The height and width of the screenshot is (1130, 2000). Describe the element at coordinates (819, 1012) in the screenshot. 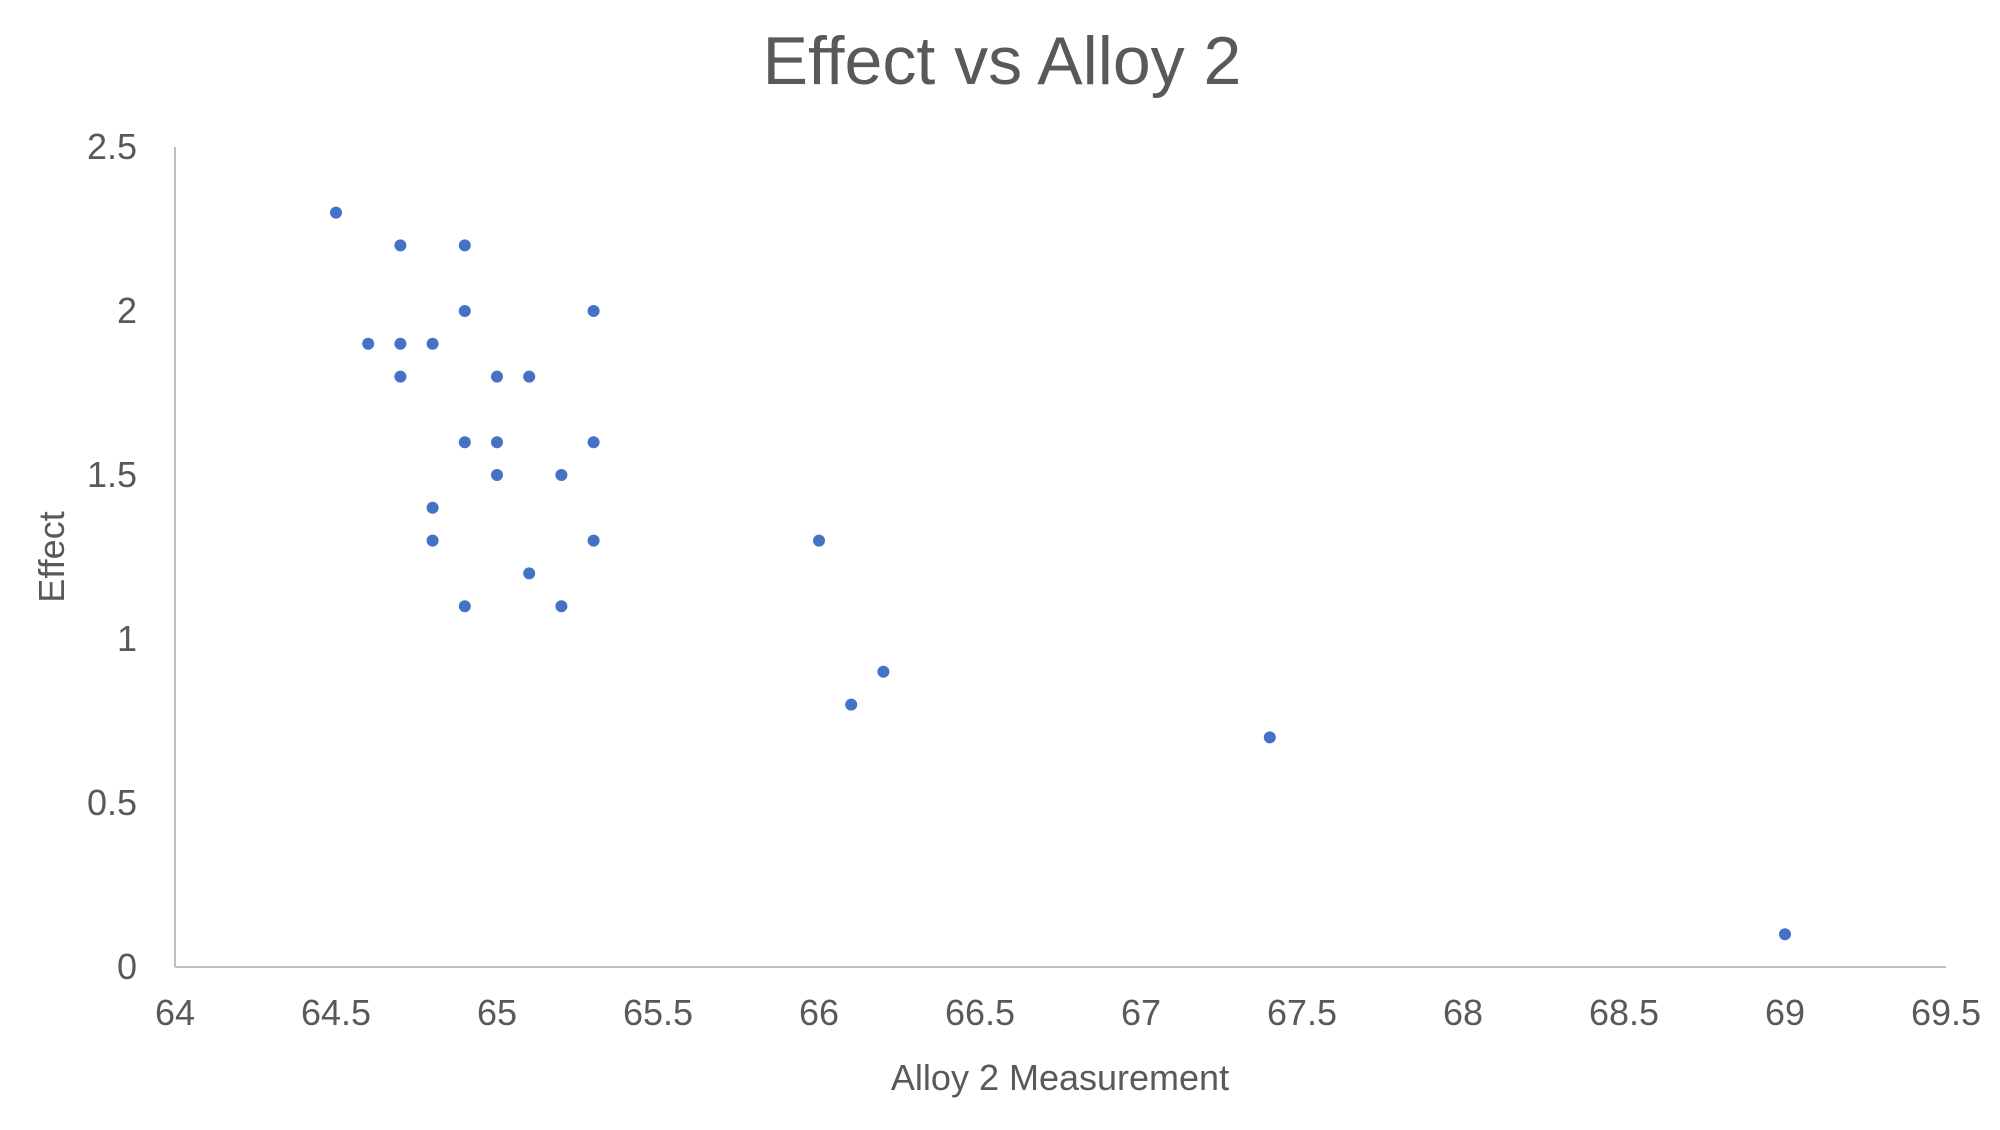

I see `x-tick-label: 66` at that location.